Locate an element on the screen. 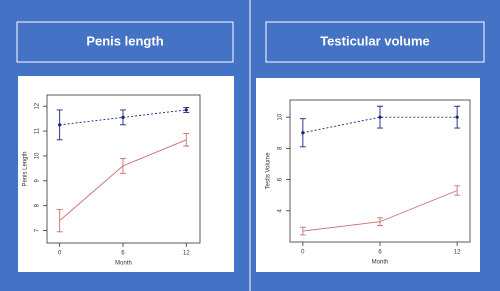 The image size is (500, 291). y-tick-label: 4 is located at coordinates (281, 210).